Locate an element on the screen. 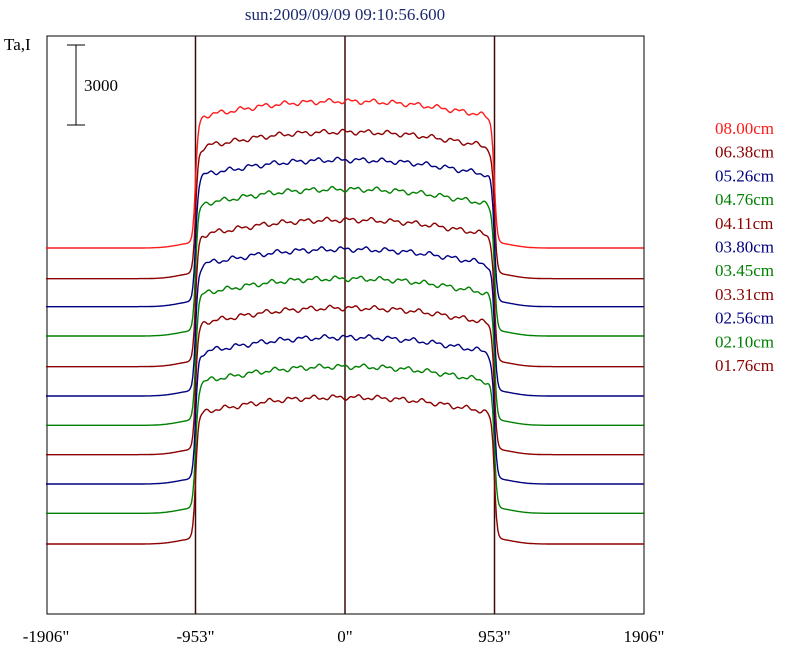 This screenshot has width=791, height=649. scale-bar-label: 3000 is located at coordinates (101, 85).